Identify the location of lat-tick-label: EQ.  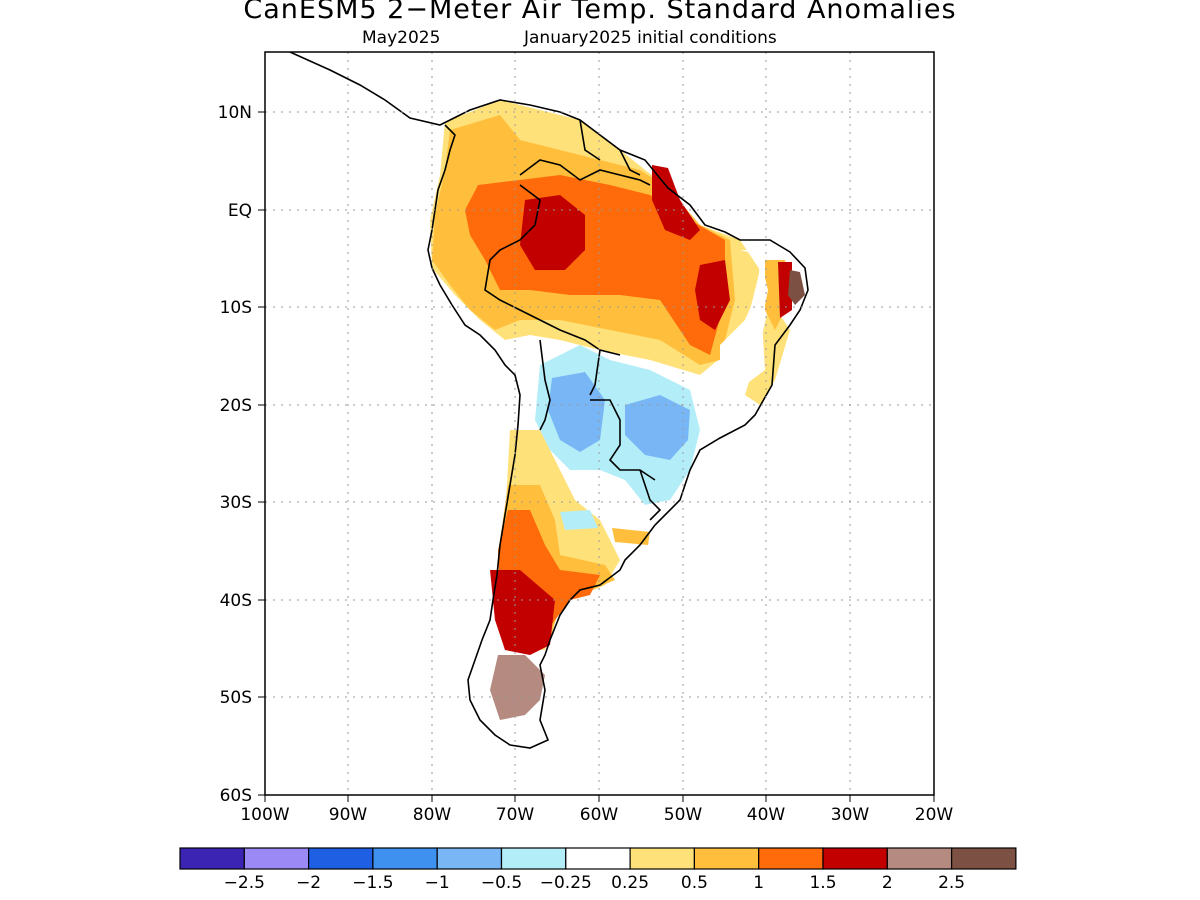
(240, 211).